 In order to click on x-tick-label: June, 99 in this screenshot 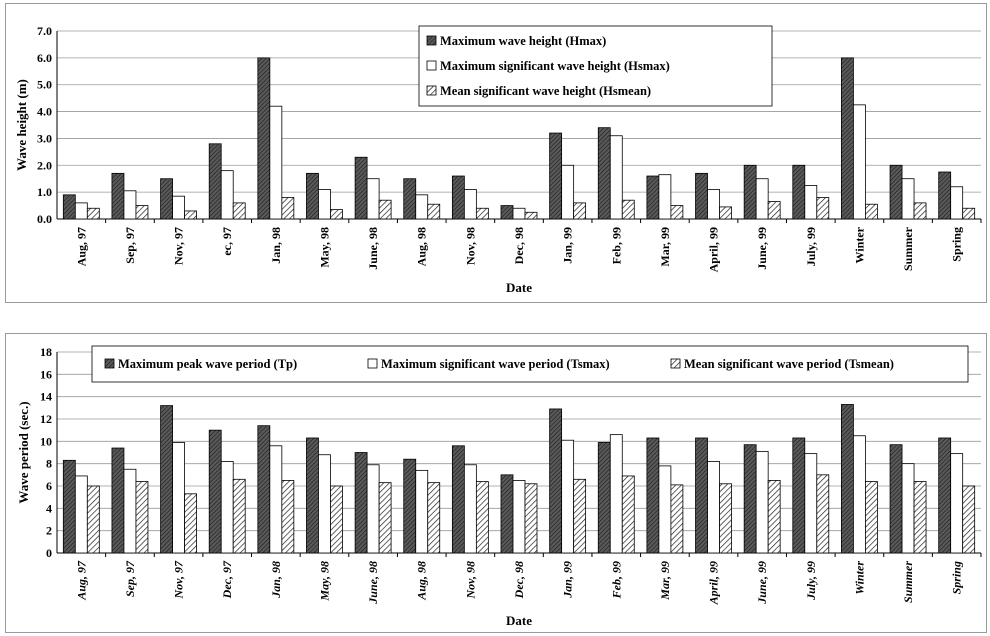, I will do `click(762, 248)`.